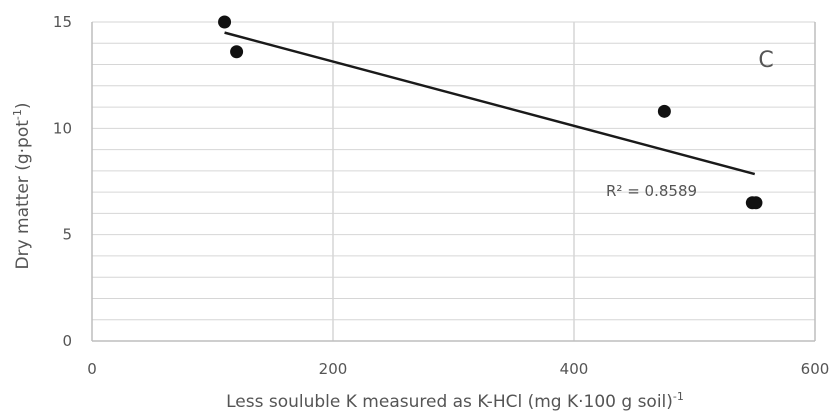  I want to click on y-tick-label: 10, so click(62, 128).